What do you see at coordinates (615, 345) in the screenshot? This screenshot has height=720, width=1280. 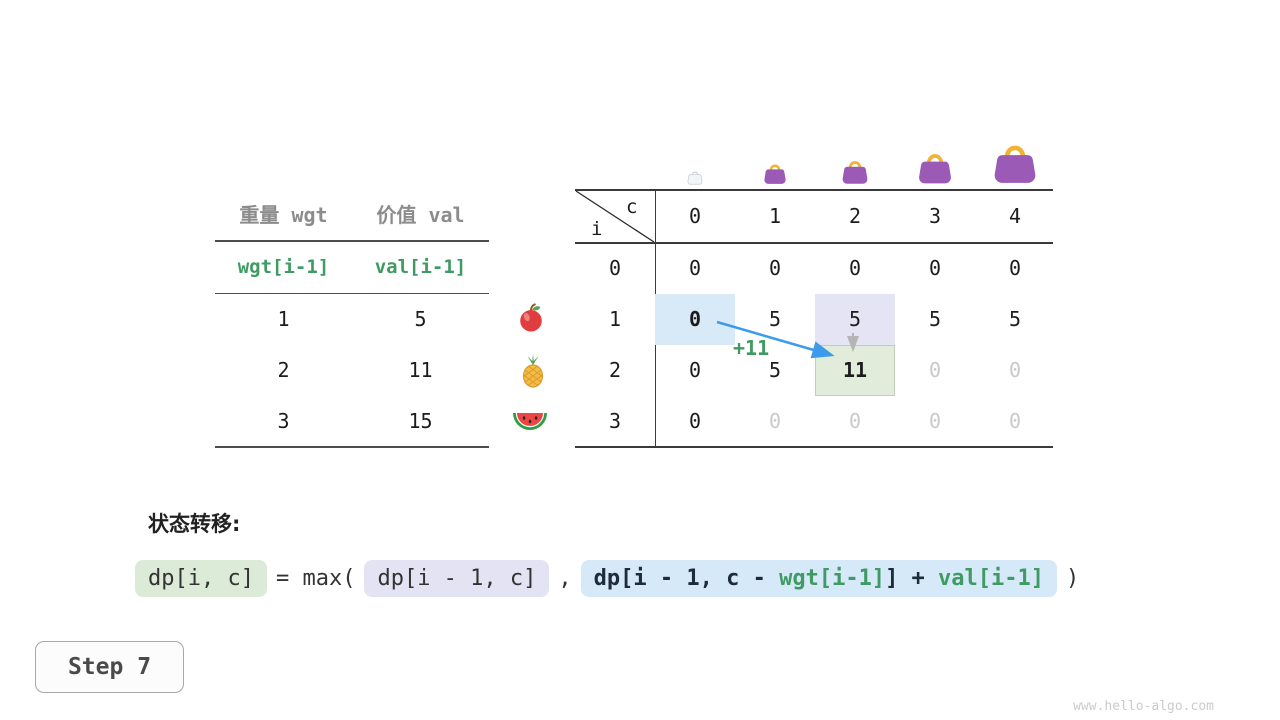 I see `dp-row-headers: 0 1 2 3` at bounding box center [615, 345].